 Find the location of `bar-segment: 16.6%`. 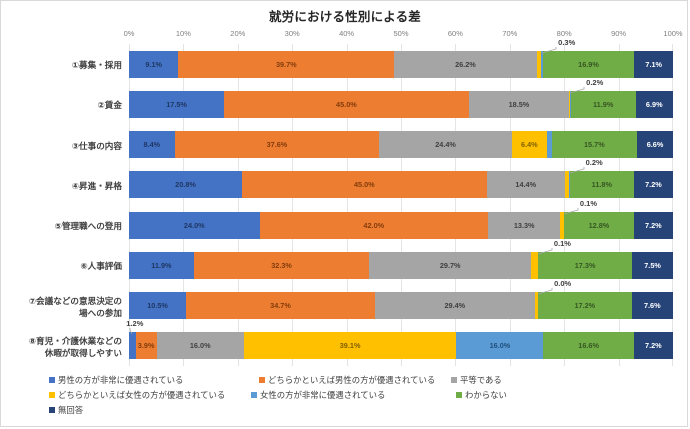

bar-segment: 16.6% is located at coordinates (588, 346).